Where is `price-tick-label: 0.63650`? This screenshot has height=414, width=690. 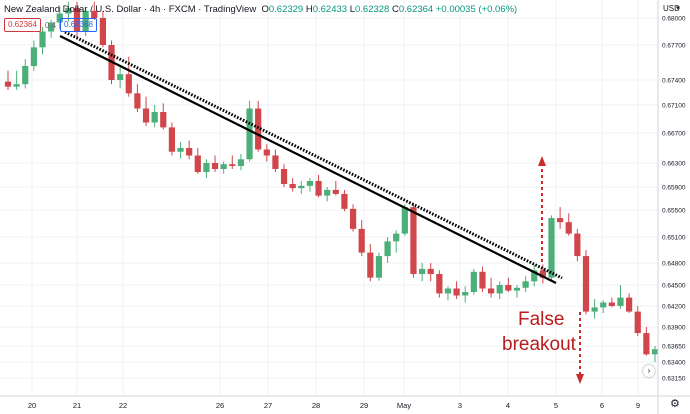 price-tick-label: 0.63650 is located at coordinates (674, 347).